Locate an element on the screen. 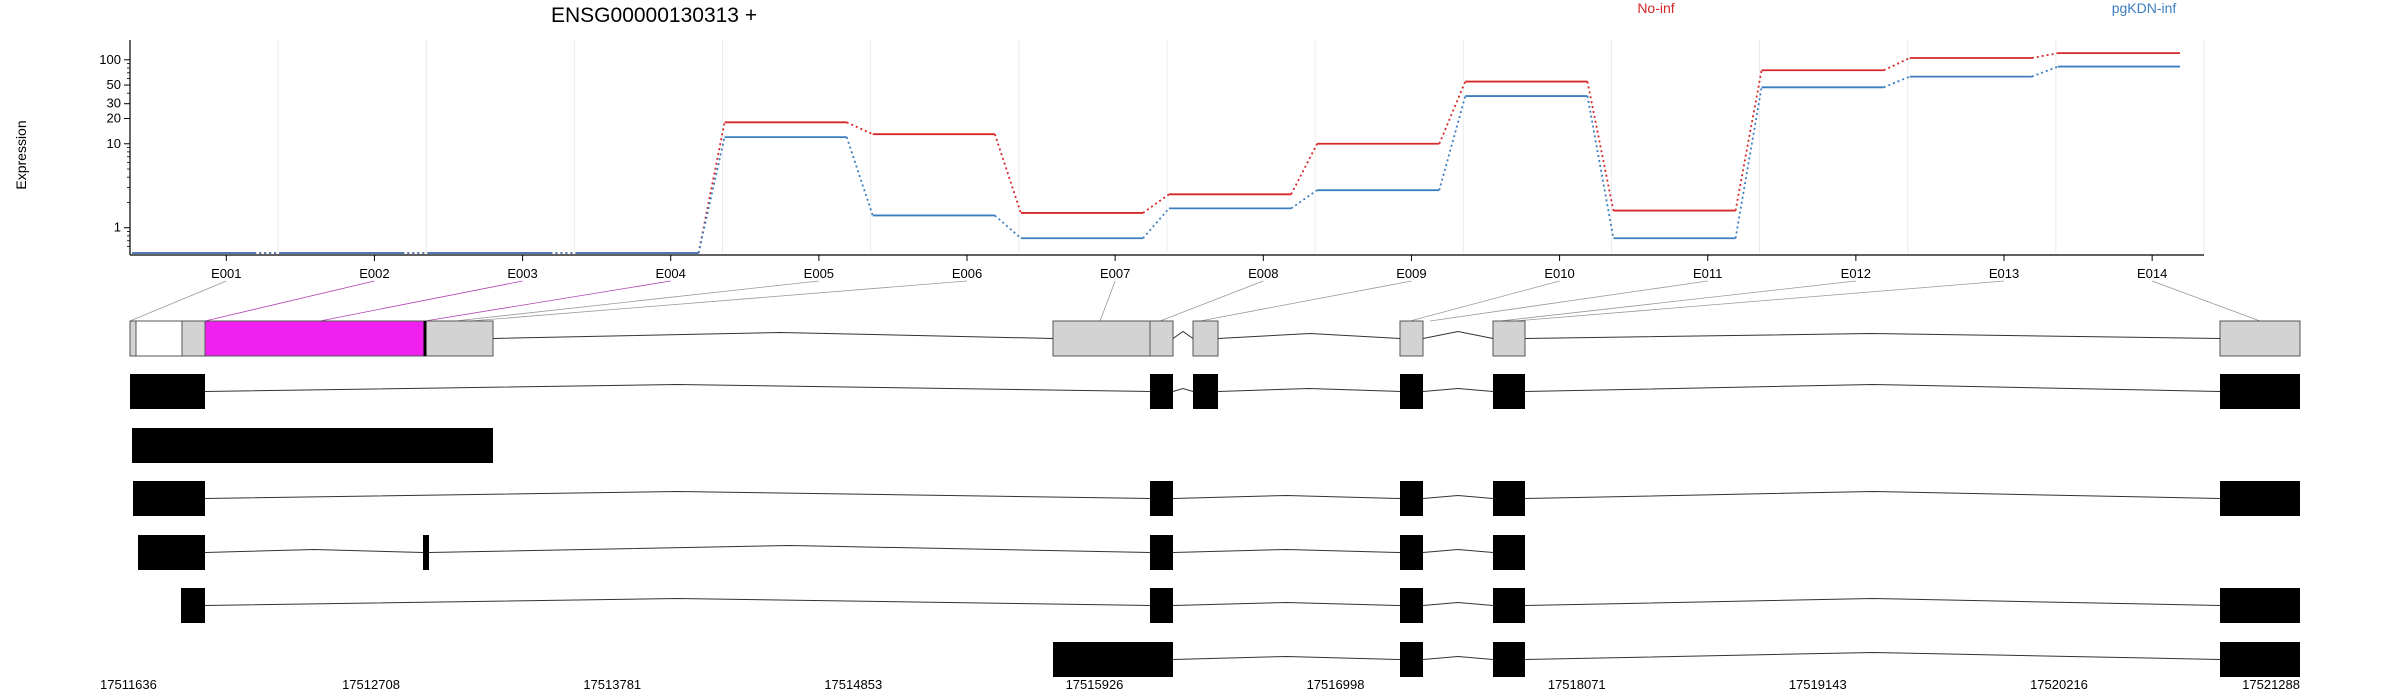 The image size is (2400, 700). coordinate-label: 17512708 is located at coordinates (371, 684).